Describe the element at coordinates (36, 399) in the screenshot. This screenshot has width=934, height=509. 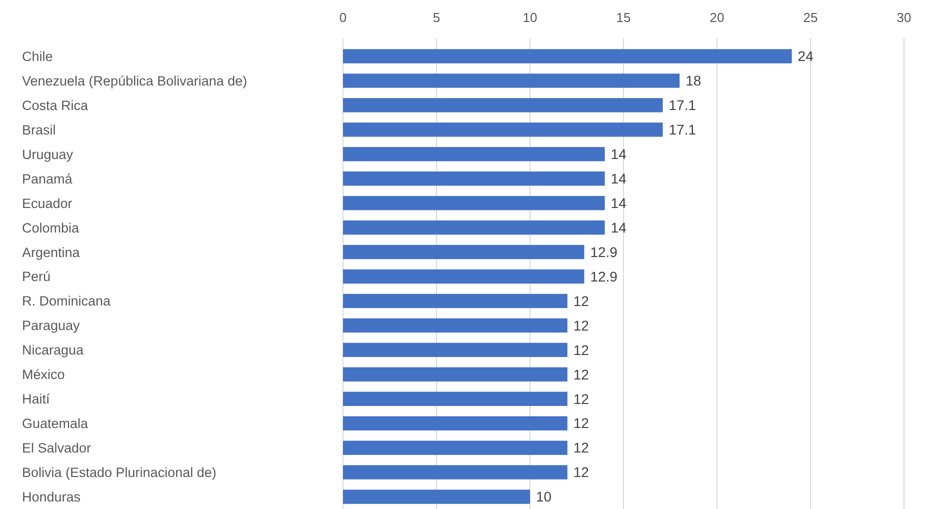
I see `y-tick-label: Haití` at that location.